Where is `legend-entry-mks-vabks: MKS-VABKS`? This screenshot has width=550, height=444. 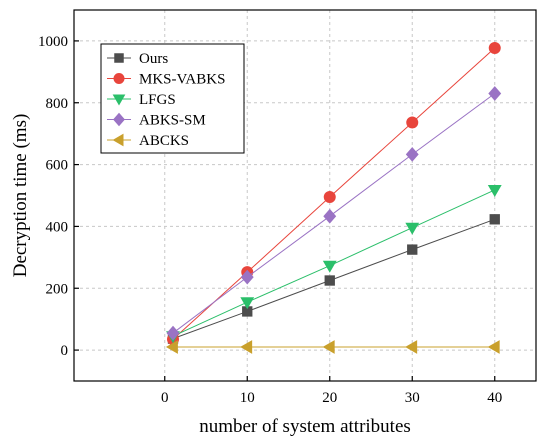
legend-entry-mks-vabks: MKS-VABKS is located at coordinates (166, 80).